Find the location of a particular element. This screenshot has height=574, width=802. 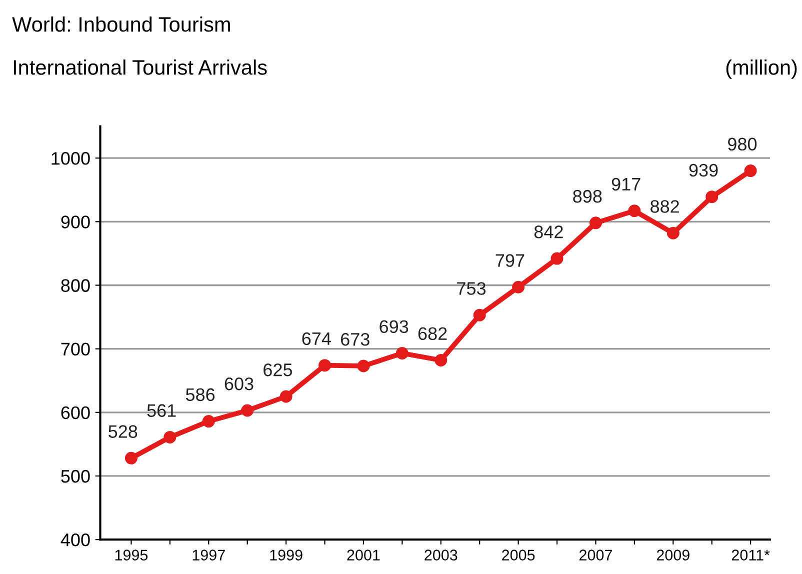

data-label: 939 is located at coordinates (703, 170).